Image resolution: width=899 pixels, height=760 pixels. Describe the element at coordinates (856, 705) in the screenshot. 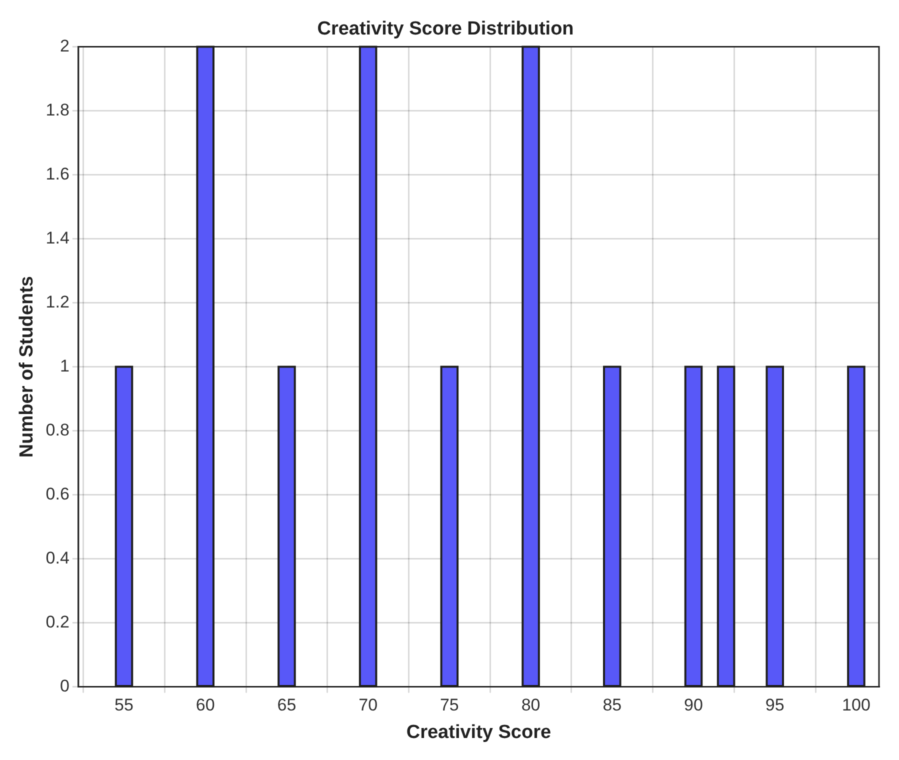

I see `x-tick-label: 100` at that location.